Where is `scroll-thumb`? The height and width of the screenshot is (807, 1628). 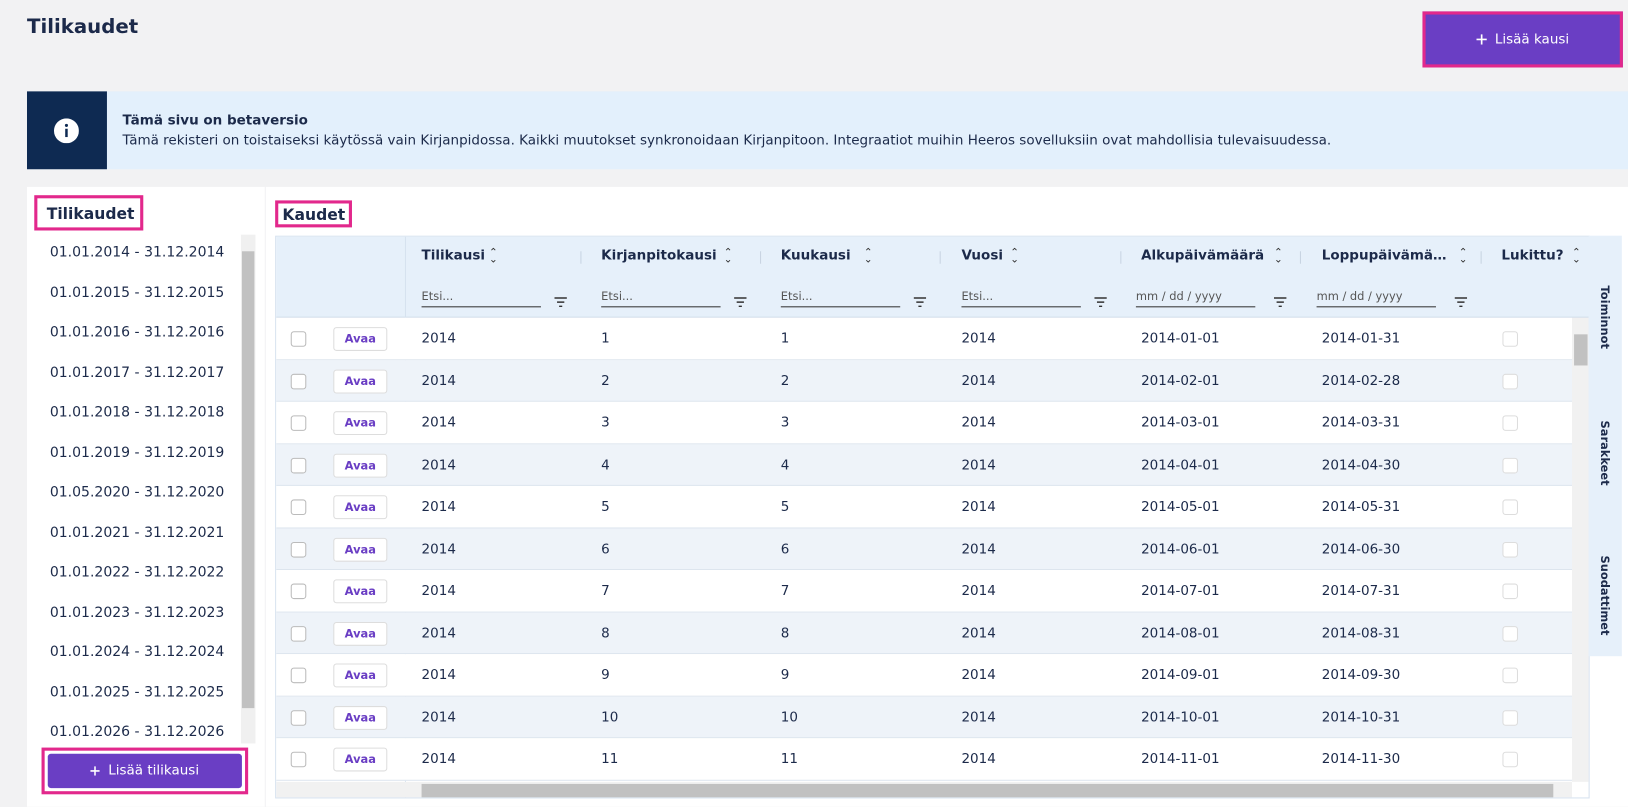 scroll-thumb is located at coordinates (1581, 350).